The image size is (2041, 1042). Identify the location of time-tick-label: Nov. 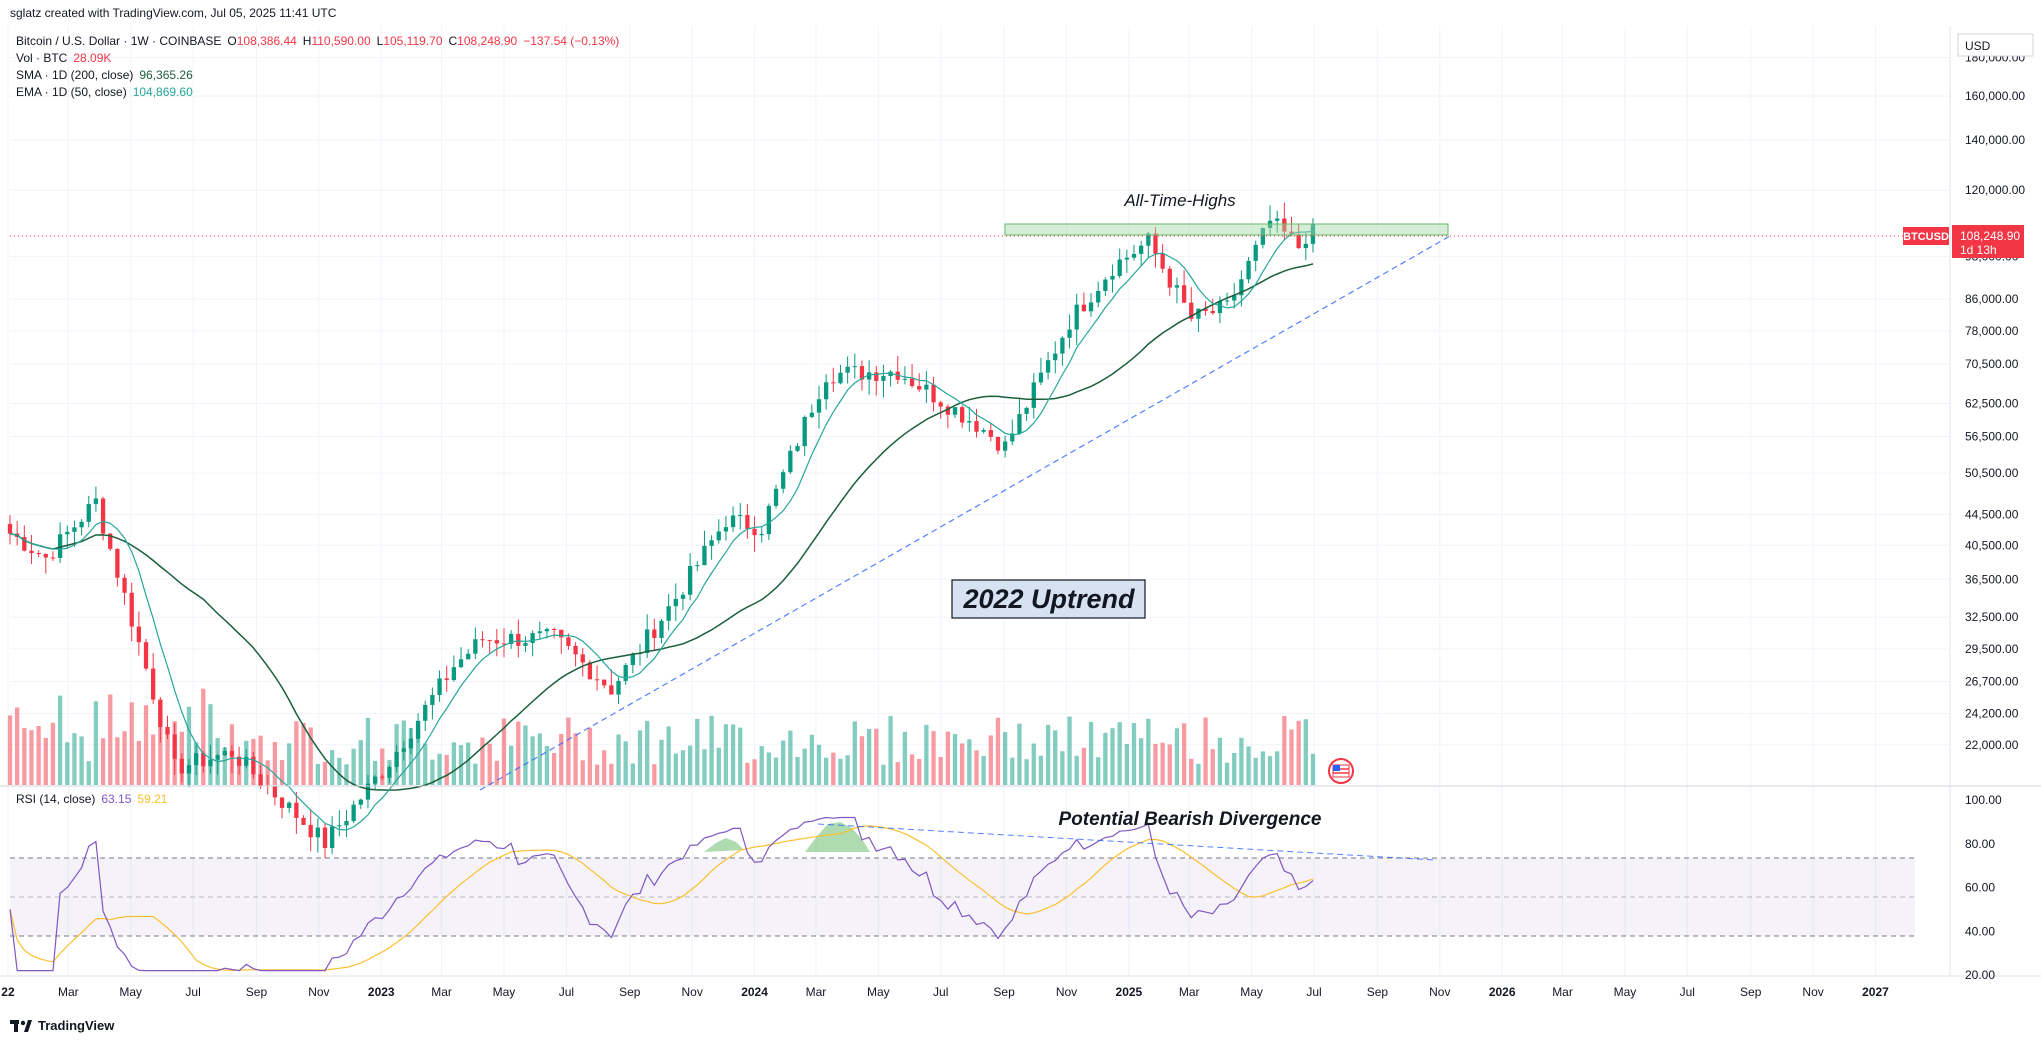
(1066, 992).